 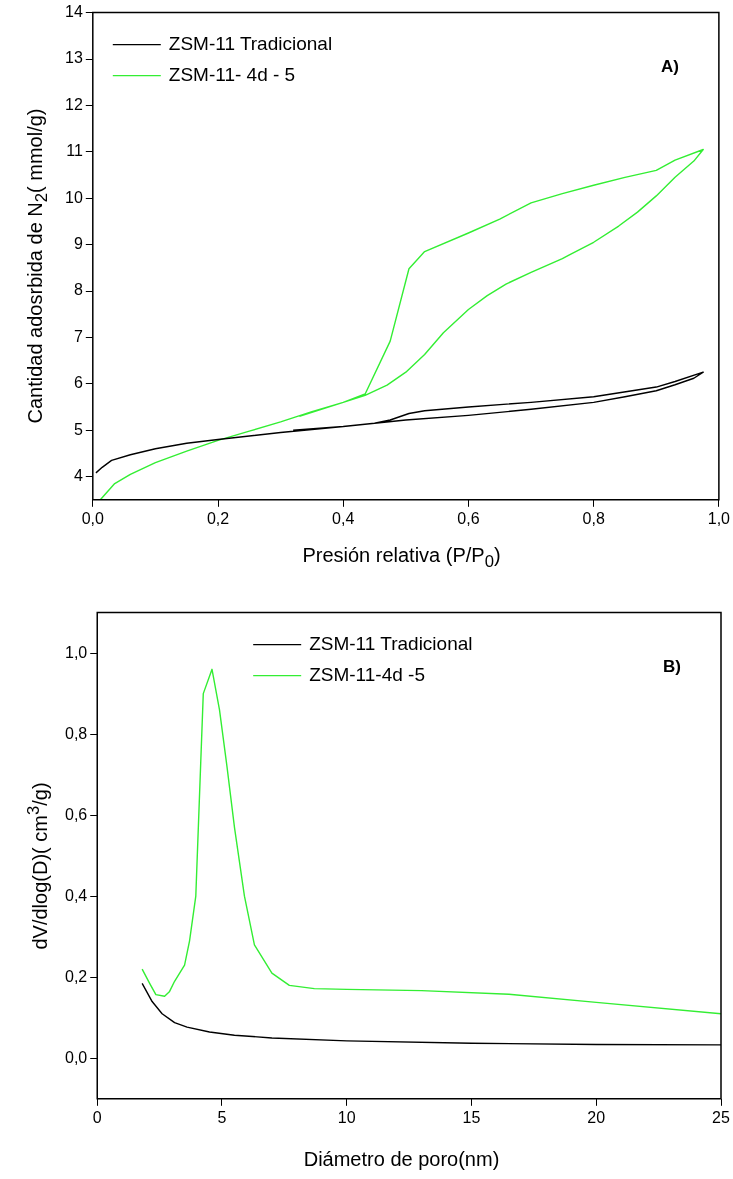 What do you see at coordinates (719, 518) in the screenshot?
I see `x-tick-label: 1,0` at bounding box center [719, 518].